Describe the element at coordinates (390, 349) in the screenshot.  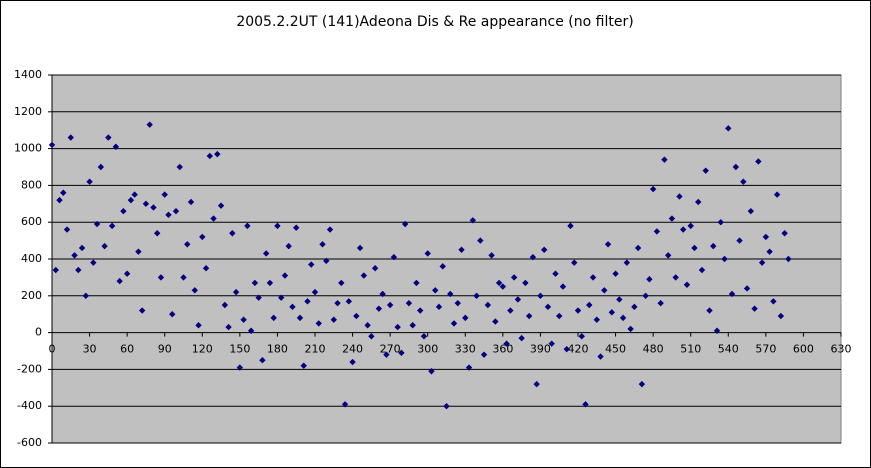
I see `x-tick-label: 270` at that location.